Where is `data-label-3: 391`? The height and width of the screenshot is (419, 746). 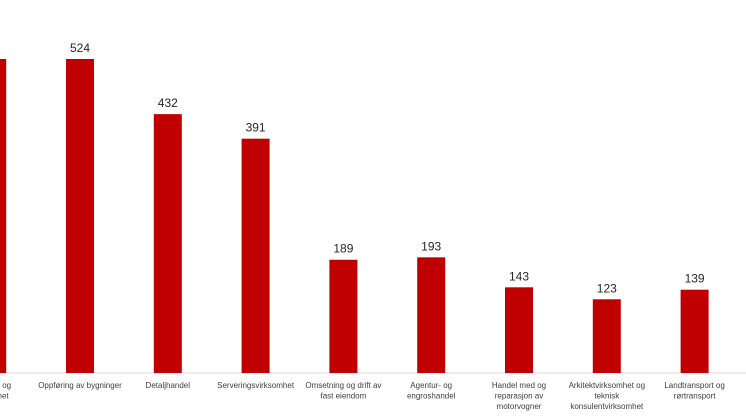
data-label-3: 391 is located at coordinates (256, 128).